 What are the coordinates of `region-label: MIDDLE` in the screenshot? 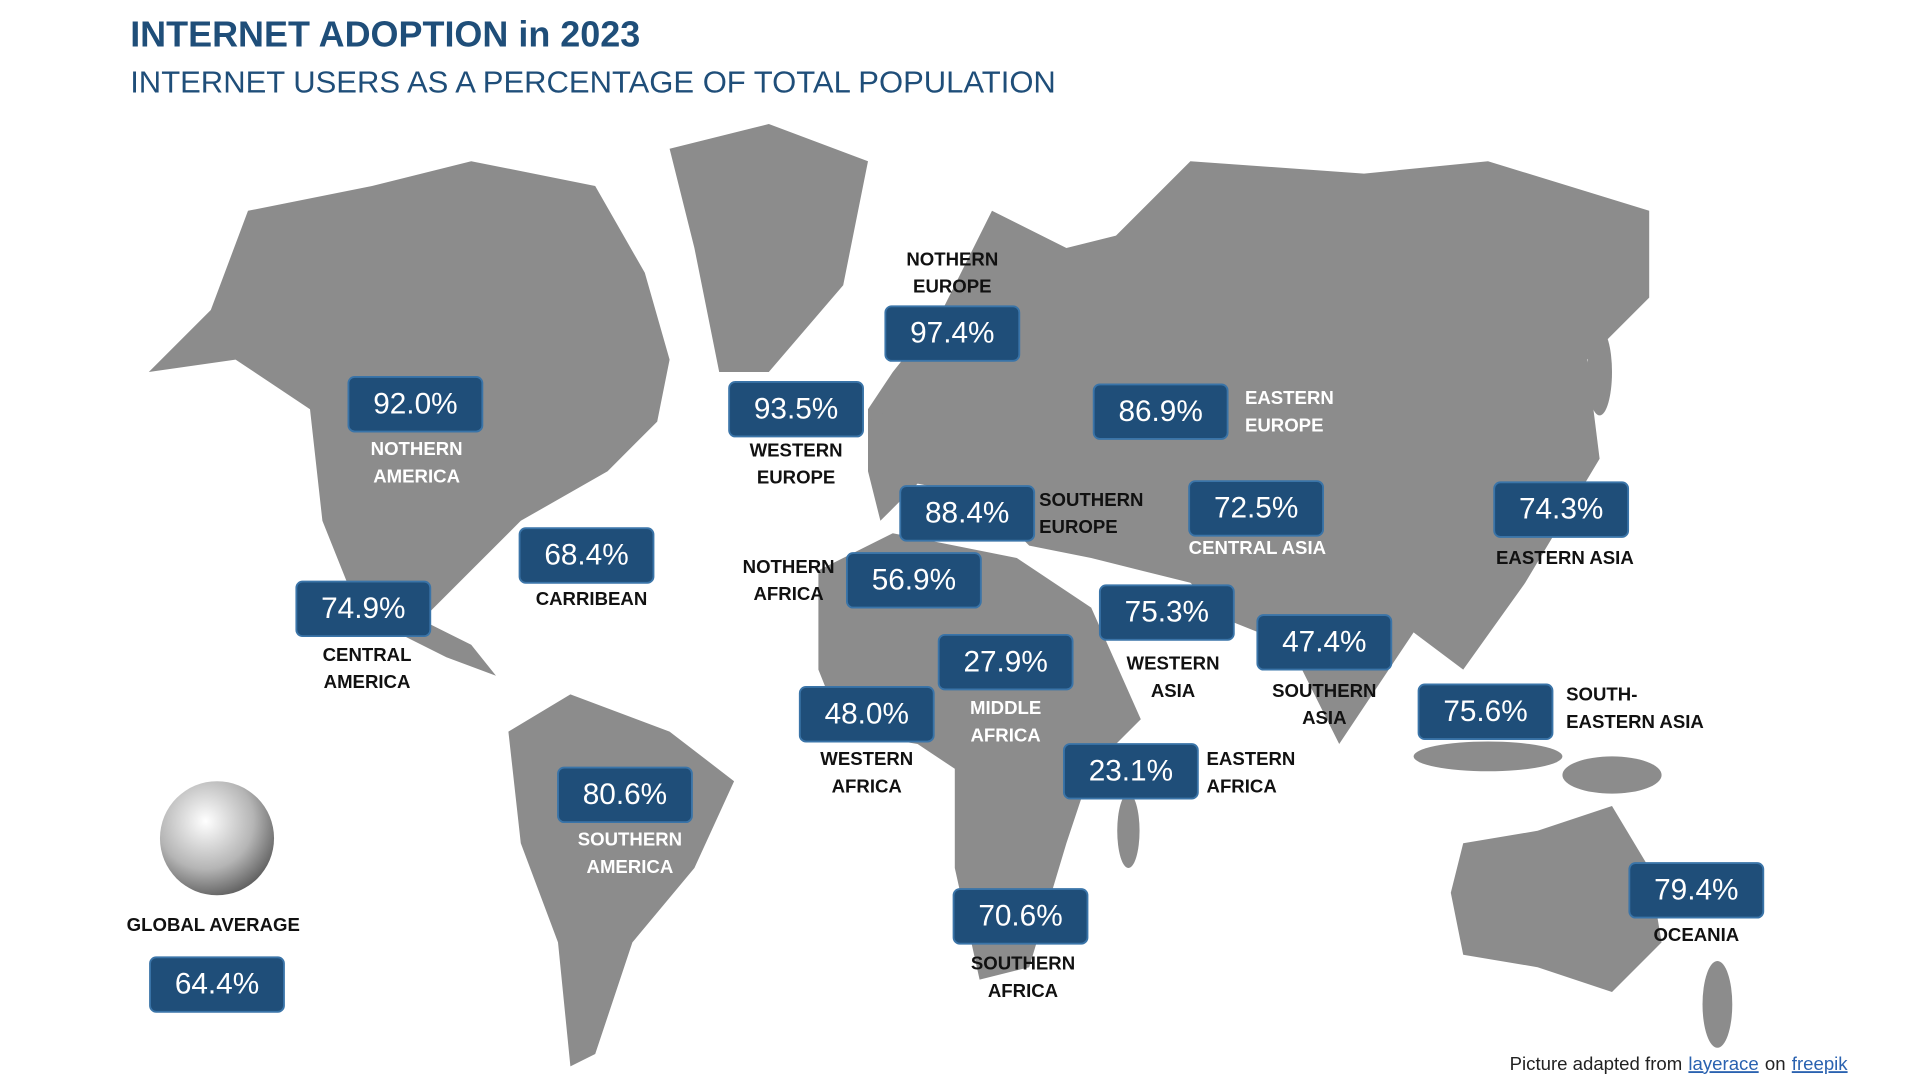 It's located at (1005, 707).